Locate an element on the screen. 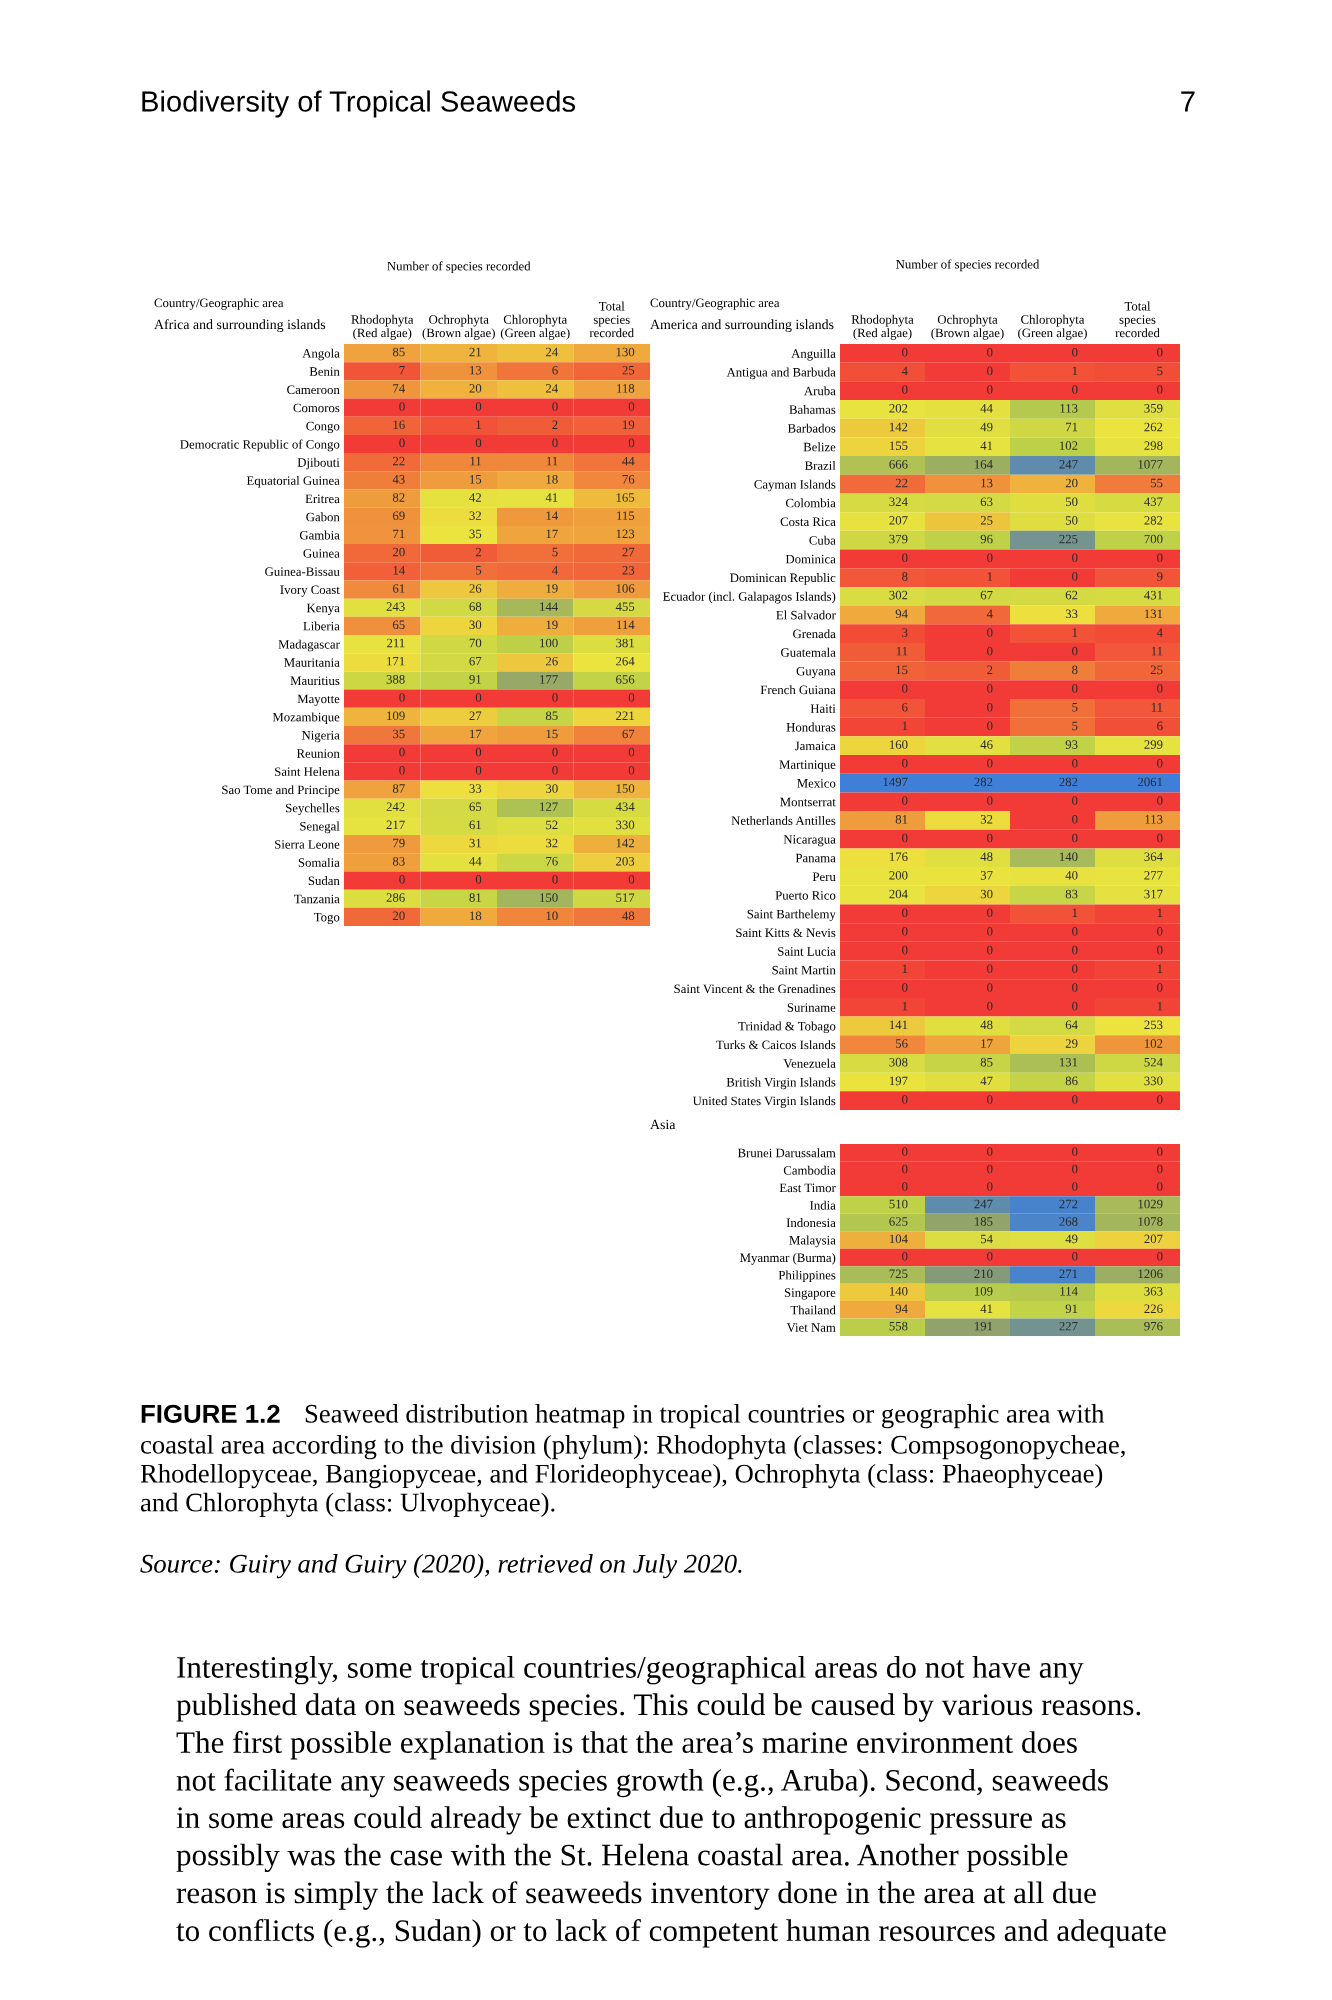 The width and height of the screenshot is (1332, 2000). caption: FIGURE 1.2 Seaweed distribution heatmap in tropical countries or geographic area with coastal area according to the division (phylum): Rhodophyta (classes: Compsogonopycheae, Rhodellopyceae, Bangiopyceae, and Florideophyceae), Ochrophyta (class: Phaeophyceae) and Chlorophyta (class: Ulvophyceae). is located at coordinates (632, 1461).